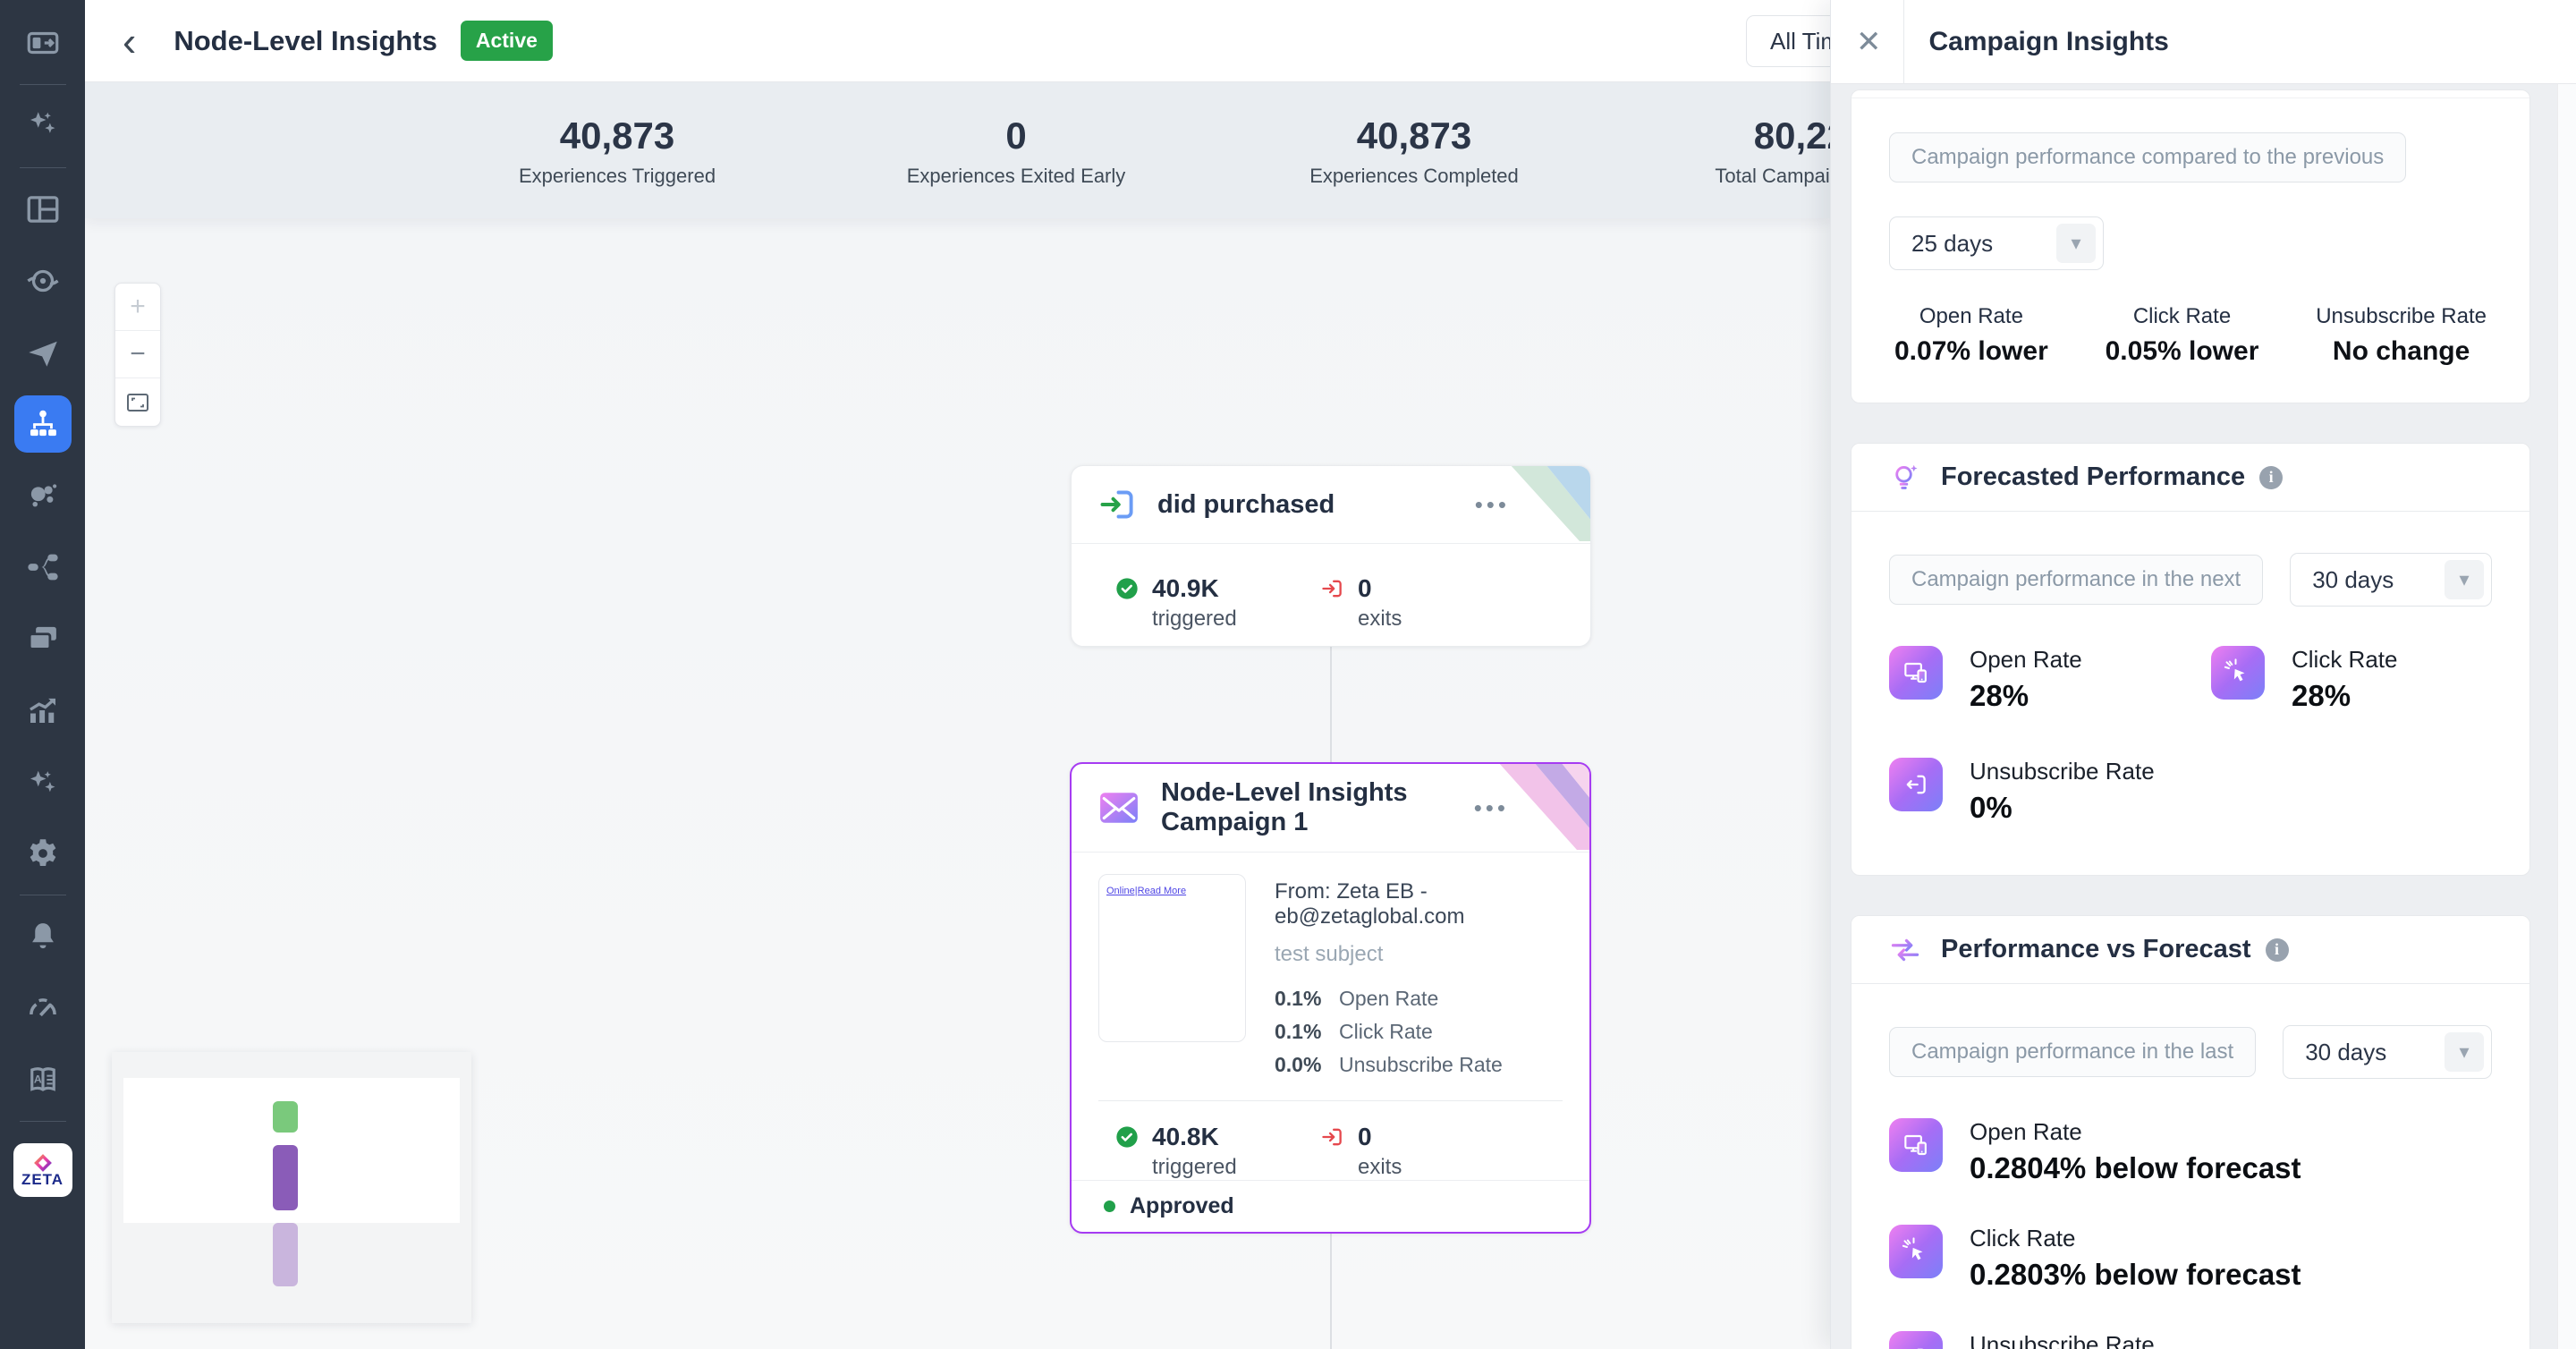 The image size is (2576, 1349). Describe the element at coordinates (2345, 659) in the screenshot. I see `metric-label: Click Rate` at that location.